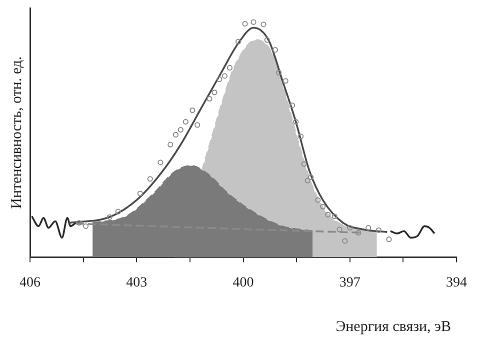 The width and height of the screenshot is (479, 343). What do you see at coordinates (243, 282) in the screenshot?
I see `x-tick-label: 400` at bounding box center [243, 282].